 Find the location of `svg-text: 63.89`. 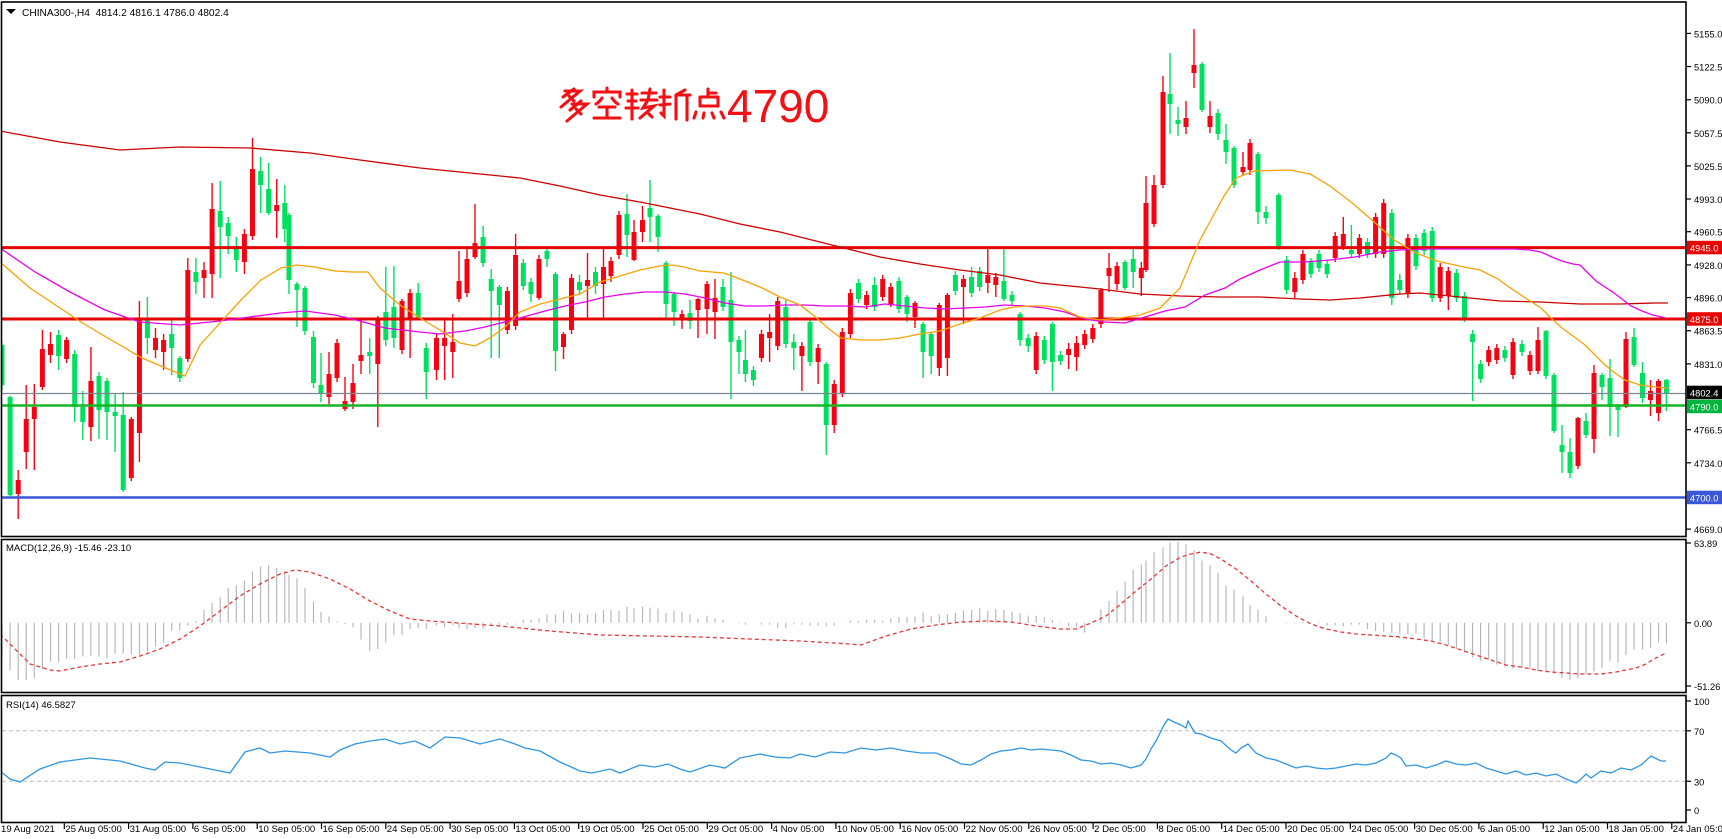

svg-text: 63.89 is located at coordinates (1705, 544).